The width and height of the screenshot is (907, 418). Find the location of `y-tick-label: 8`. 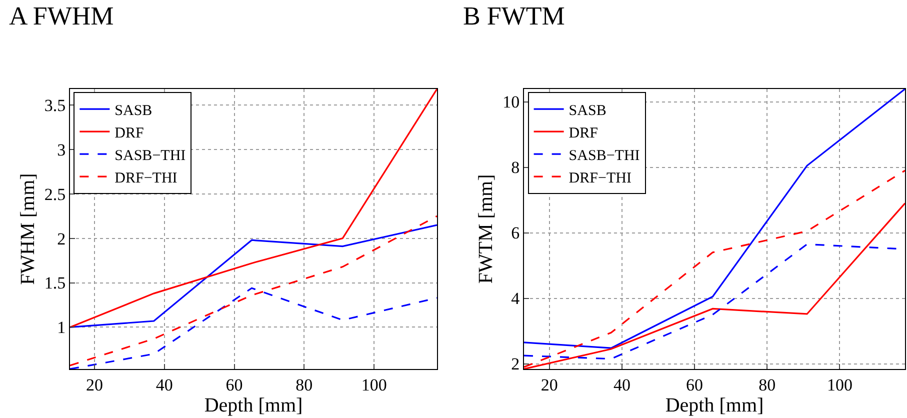

y-tick-label: 8 is located at coordinates (515, 168).